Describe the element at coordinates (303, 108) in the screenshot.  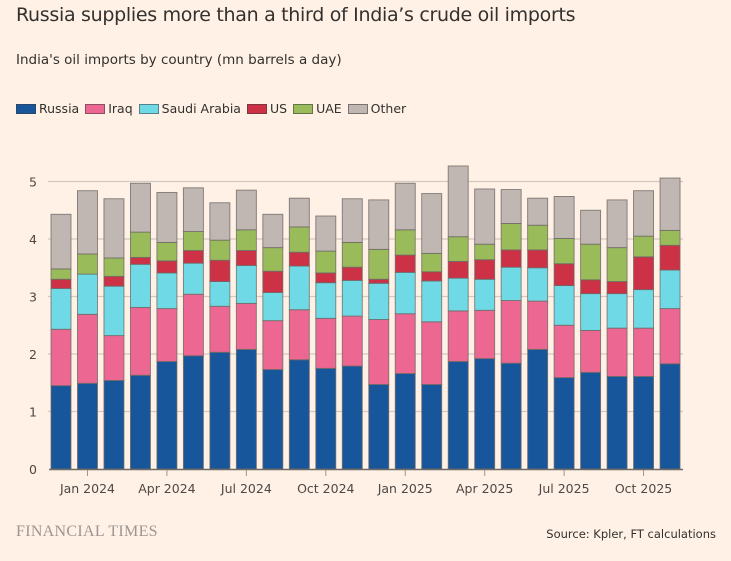
I see `legend-swatch-uae` at that location.